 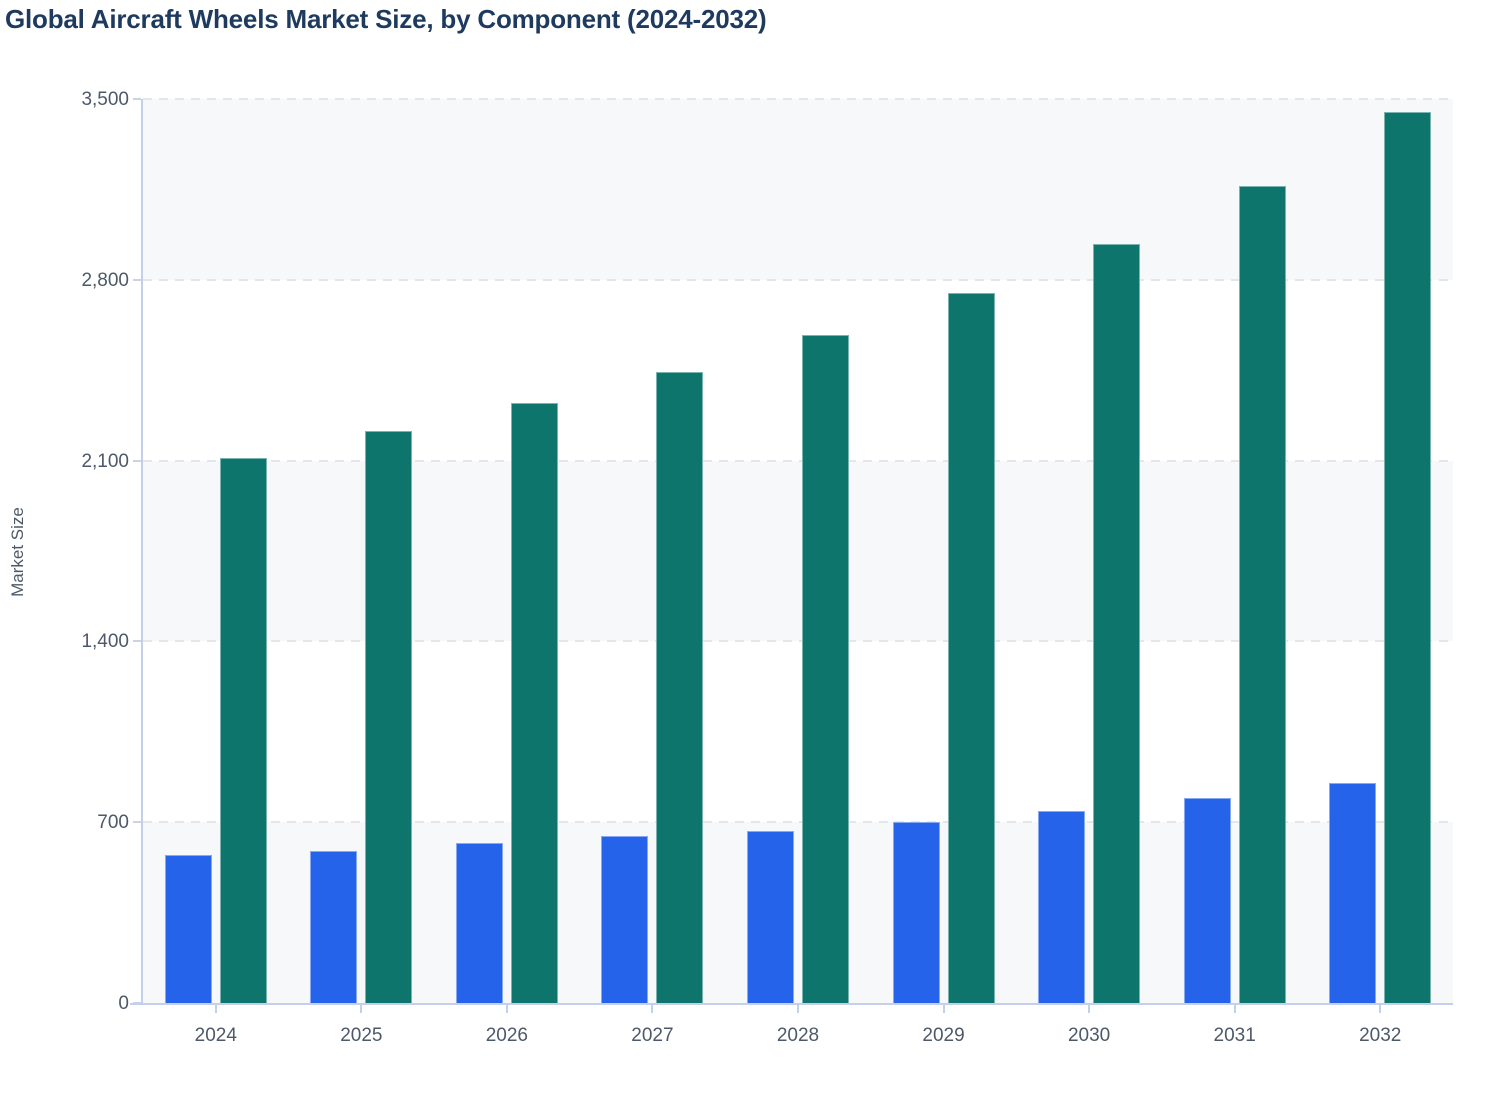 What do you see at coordinates (971, 647) in the screenshot?
I see `bar-series-2-2029` at bounding box center [971, 647].